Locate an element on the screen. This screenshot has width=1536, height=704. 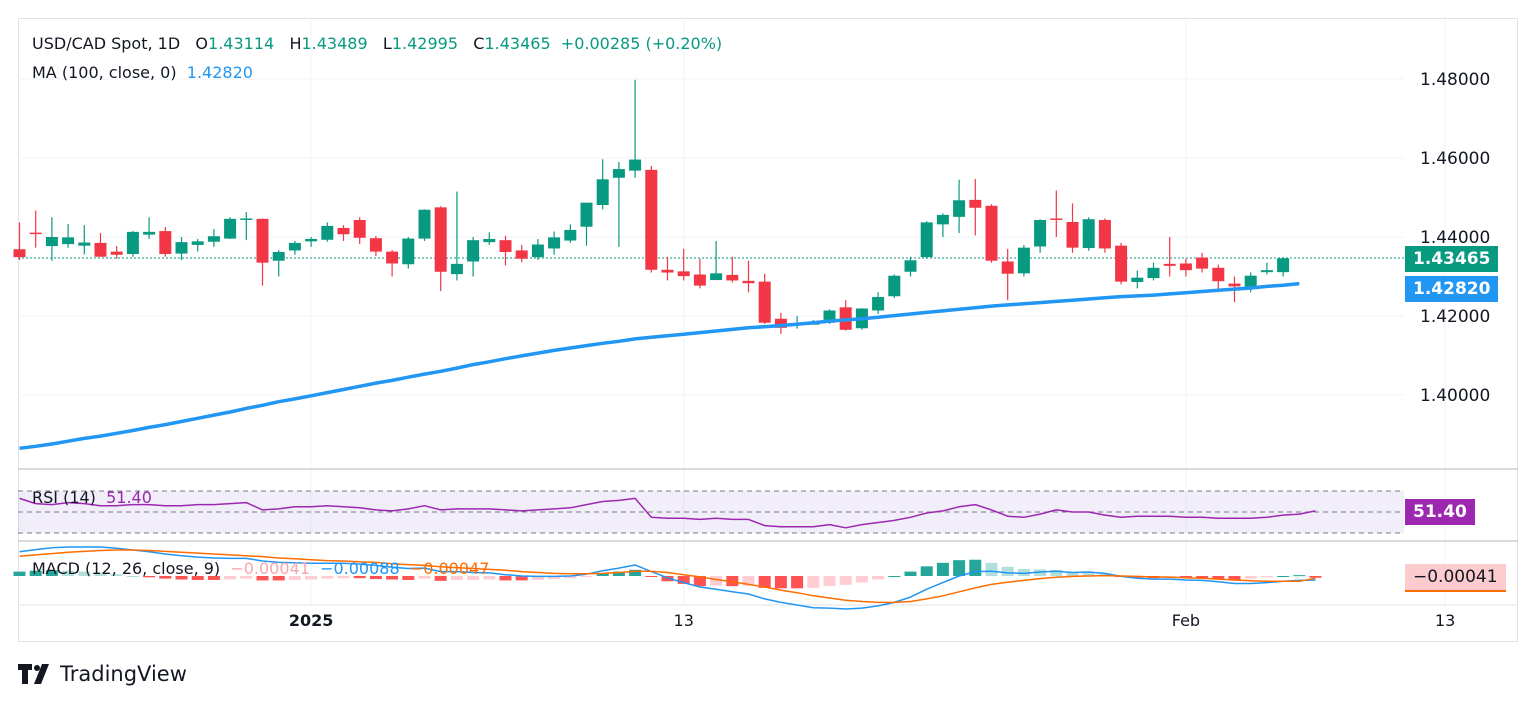
macd-hist-value: −0.00041 is located at coordinates (270, 568).